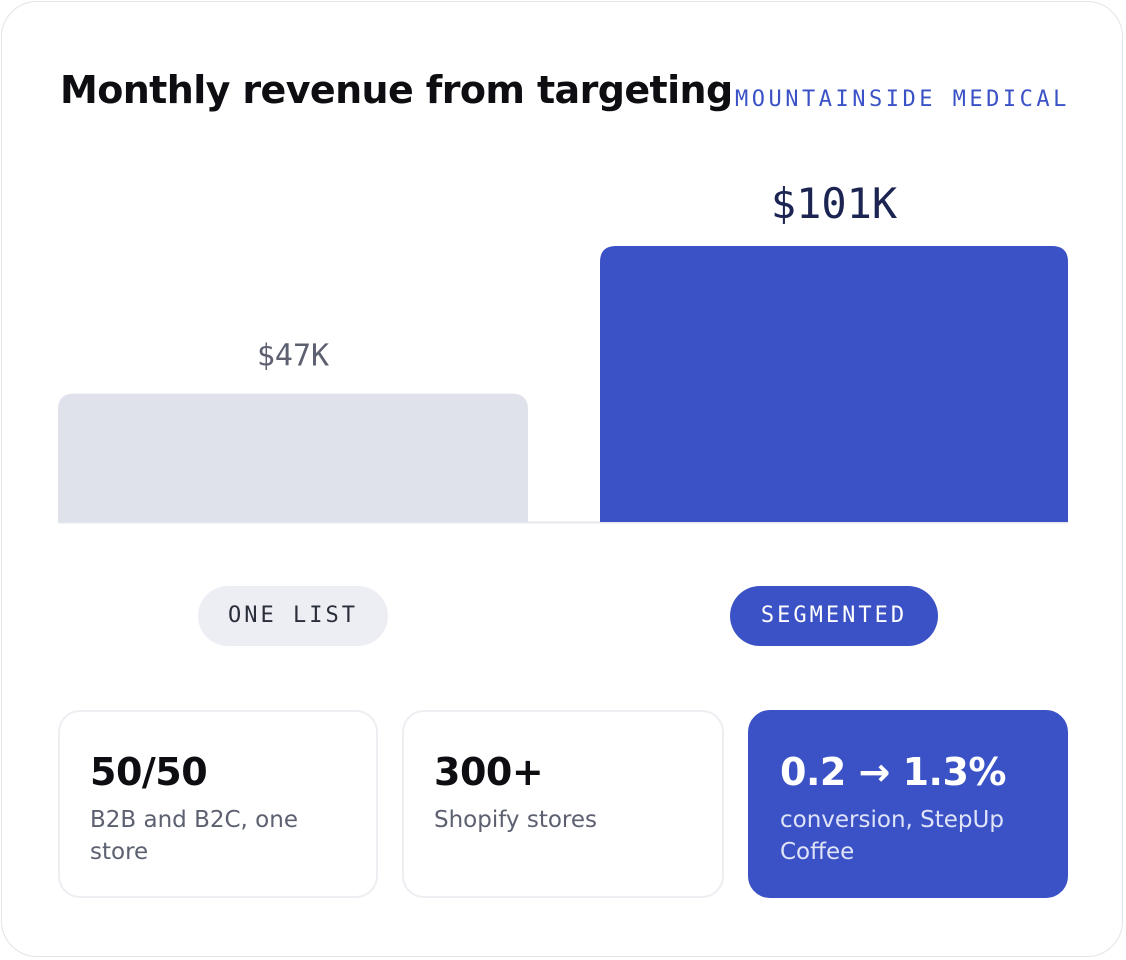  Describe the element at coordinates (293, 616) in the screenshot. I see `category-pill-one-list: ONE LIST` at that location.